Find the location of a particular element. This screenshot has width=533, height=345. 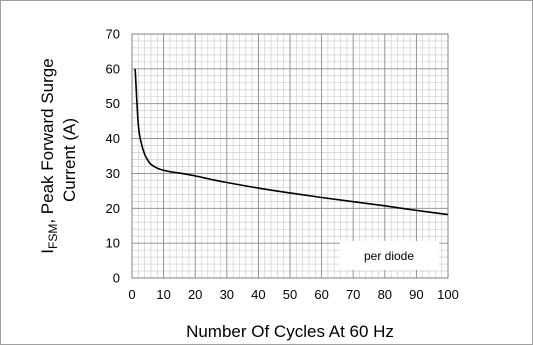

y-tick-label: 40 is located at coordinates (113, 138).